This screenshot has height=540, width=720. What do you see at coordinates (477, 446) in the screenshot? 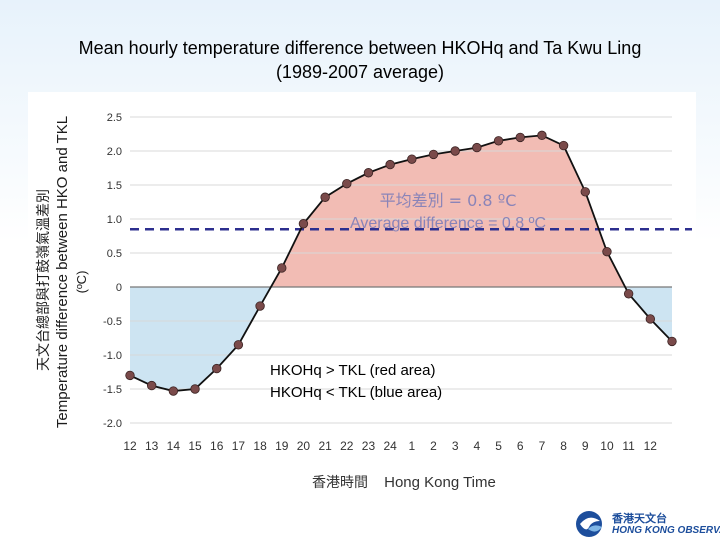
I see `x-tick-label: 4` at bounding box center [477, 446].